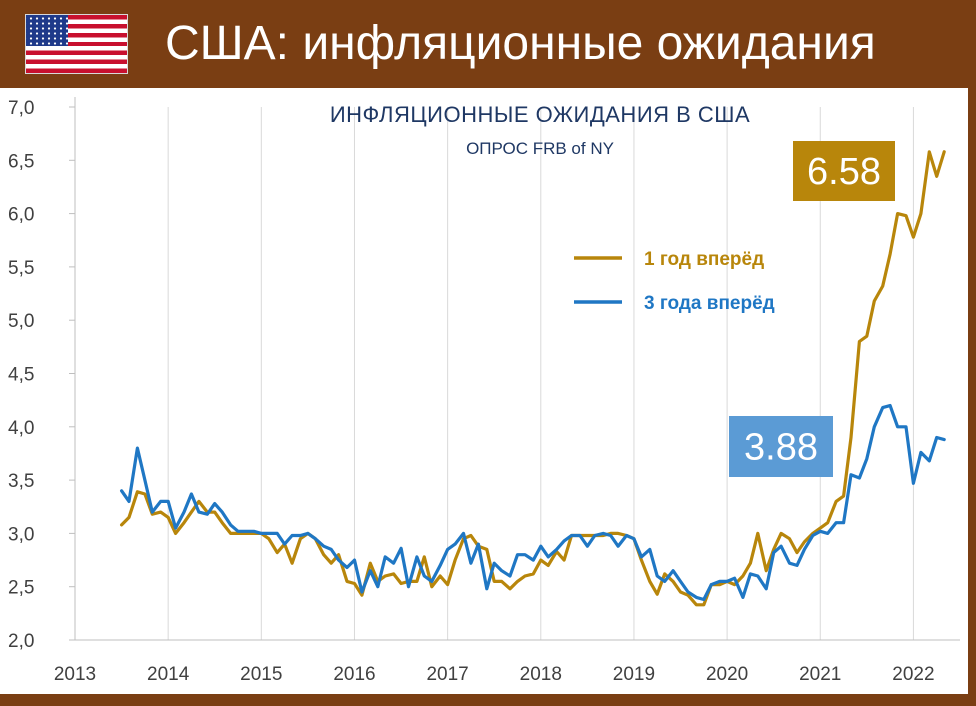  What do you see at coordinates (21, 321) in the screenshot?
I see `y-tick-label: 5,0` at bounding box center [21, 321].